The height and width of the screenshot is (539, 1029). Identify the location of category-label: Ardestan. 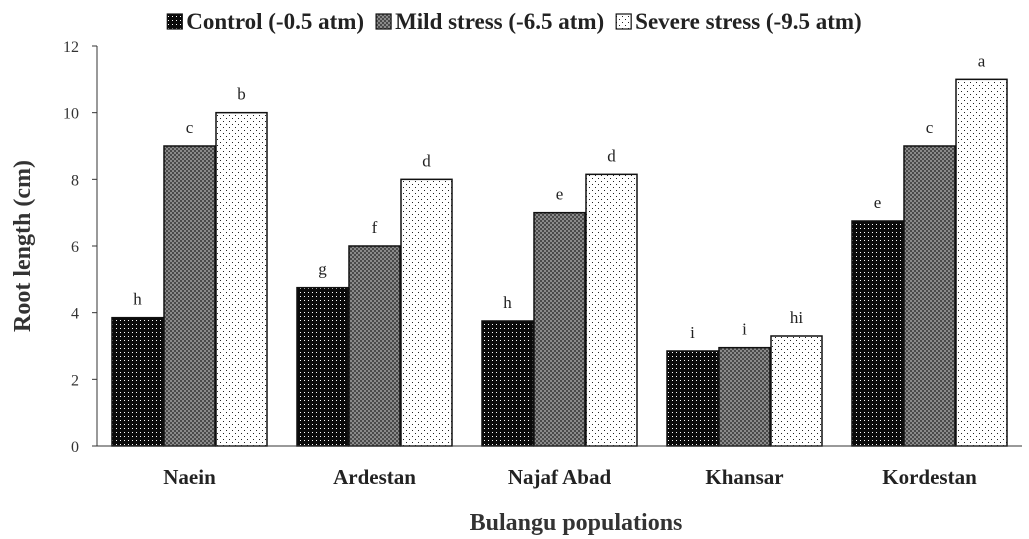
(374, 477).